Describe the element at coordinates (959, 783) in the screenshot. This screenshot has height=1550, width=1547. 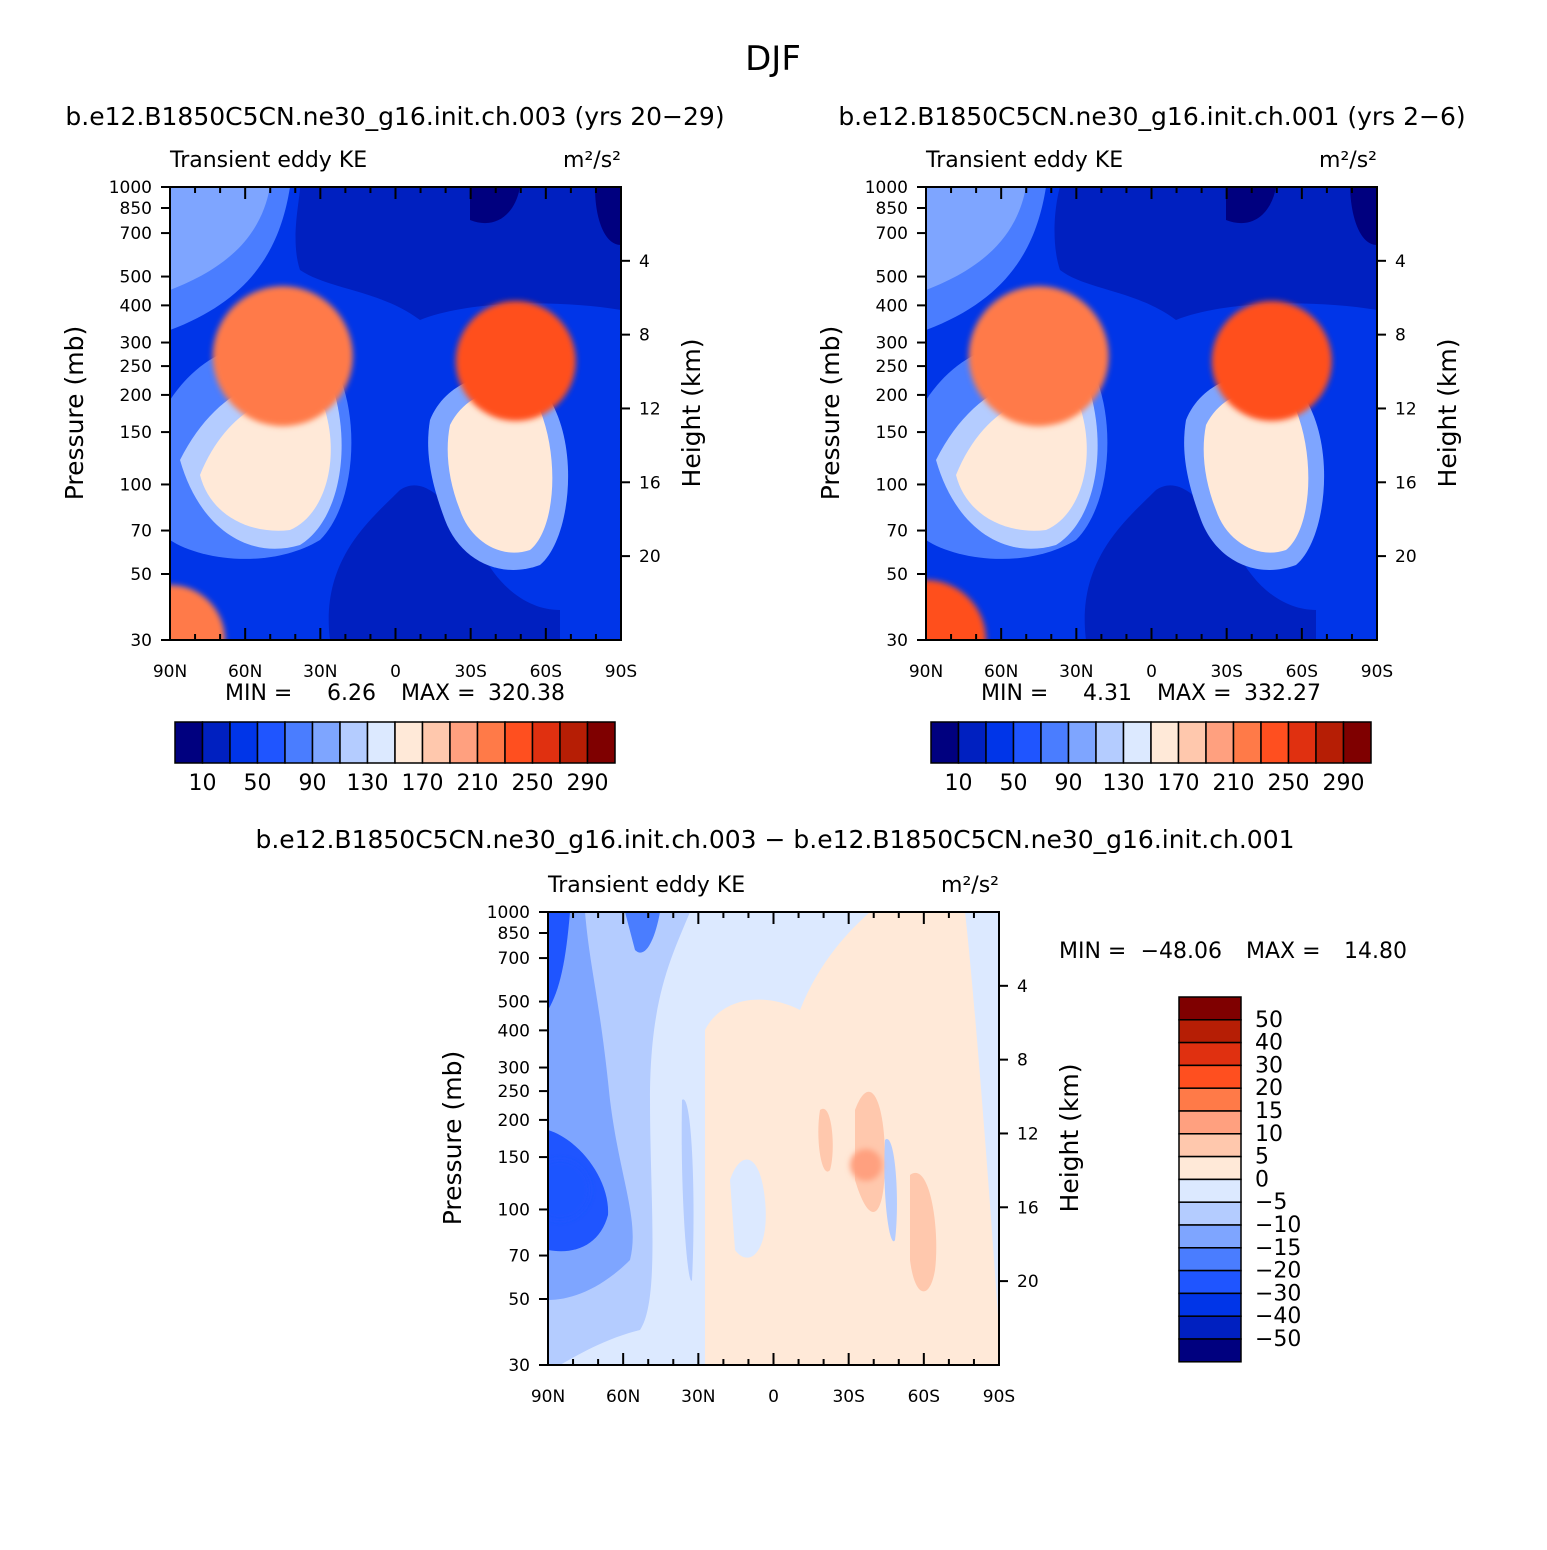
I see `colorbar-label: 10` at that location.